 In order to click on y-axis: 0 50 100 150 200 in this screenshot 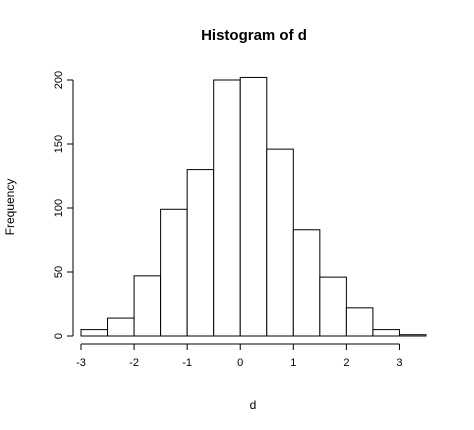, I will do `click(63, 205)`.